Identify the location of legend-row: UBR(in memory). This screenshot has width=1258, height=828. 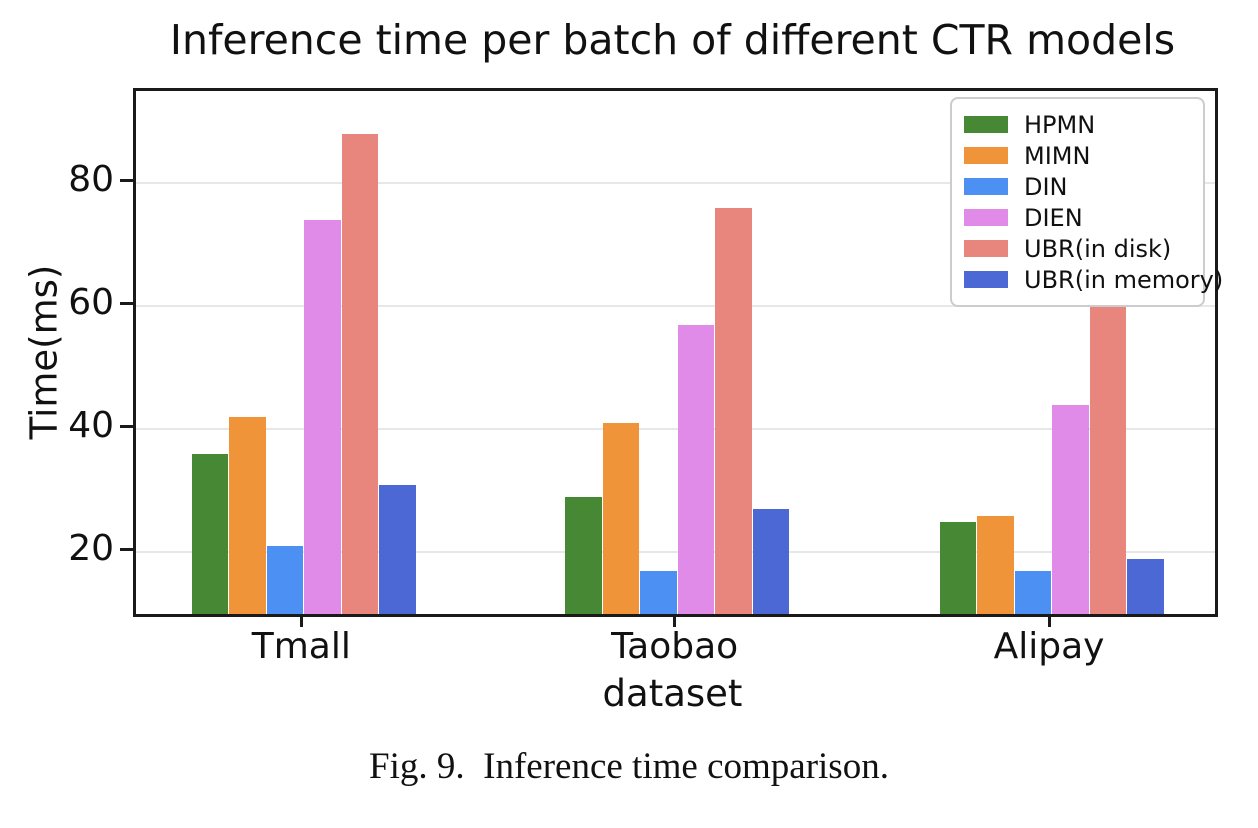
(1093, 279).